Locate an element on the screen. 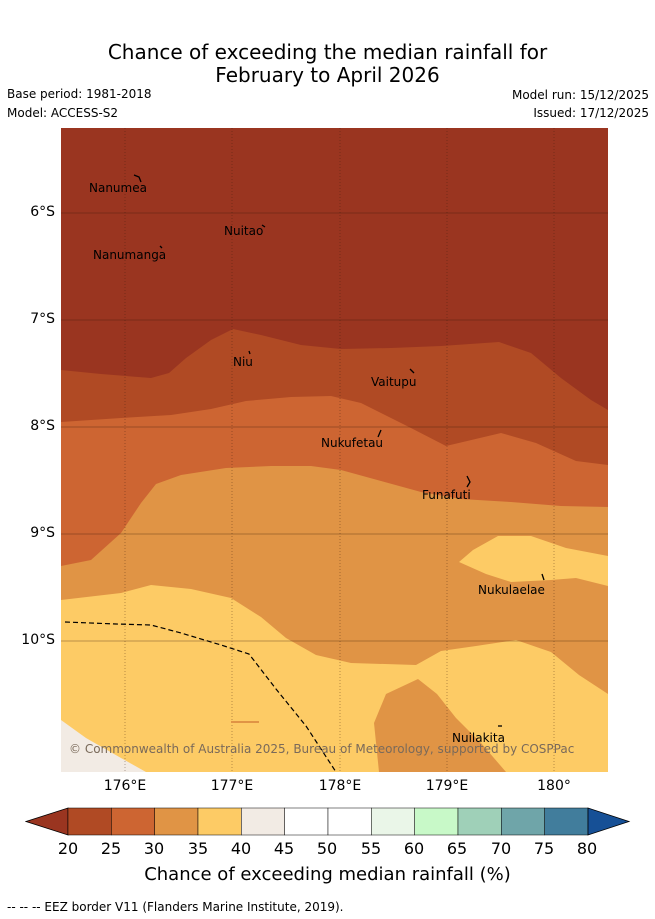 This screenshot has width=655, height=919. issued-date: Issued: 17/12/2025 is located at coordinates (591, 113).